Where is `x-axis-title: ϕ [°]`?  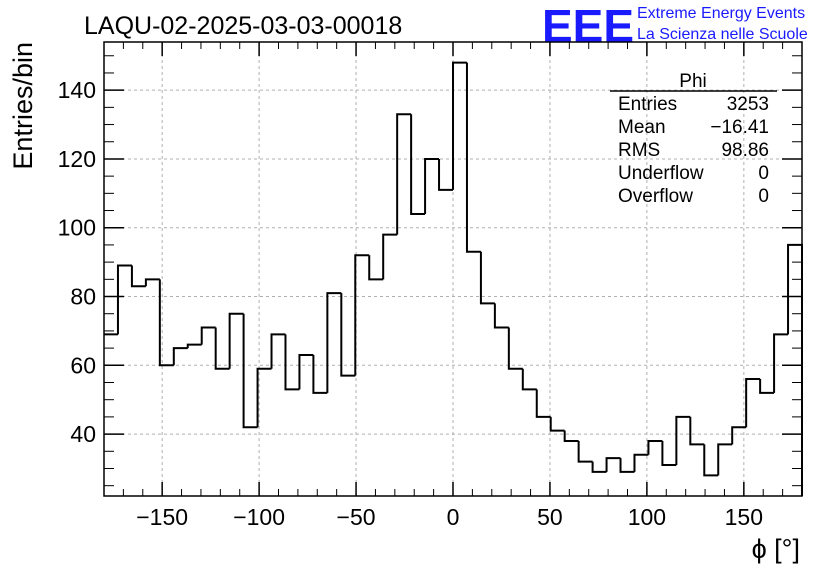
x-axis-title: ϕ [°] is located at coordinates (776, 549).